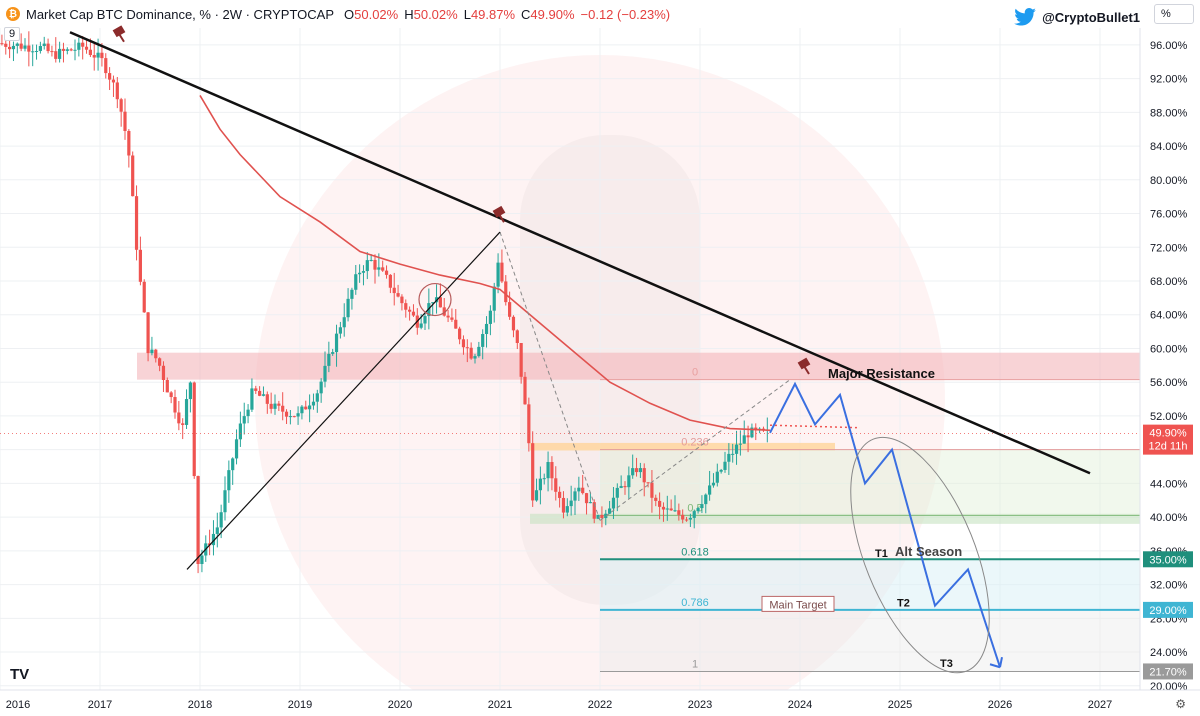  Describe the element at coordinates (928, 551) in the screenshot. I see `alt-season-label: Alt Season` at that location.